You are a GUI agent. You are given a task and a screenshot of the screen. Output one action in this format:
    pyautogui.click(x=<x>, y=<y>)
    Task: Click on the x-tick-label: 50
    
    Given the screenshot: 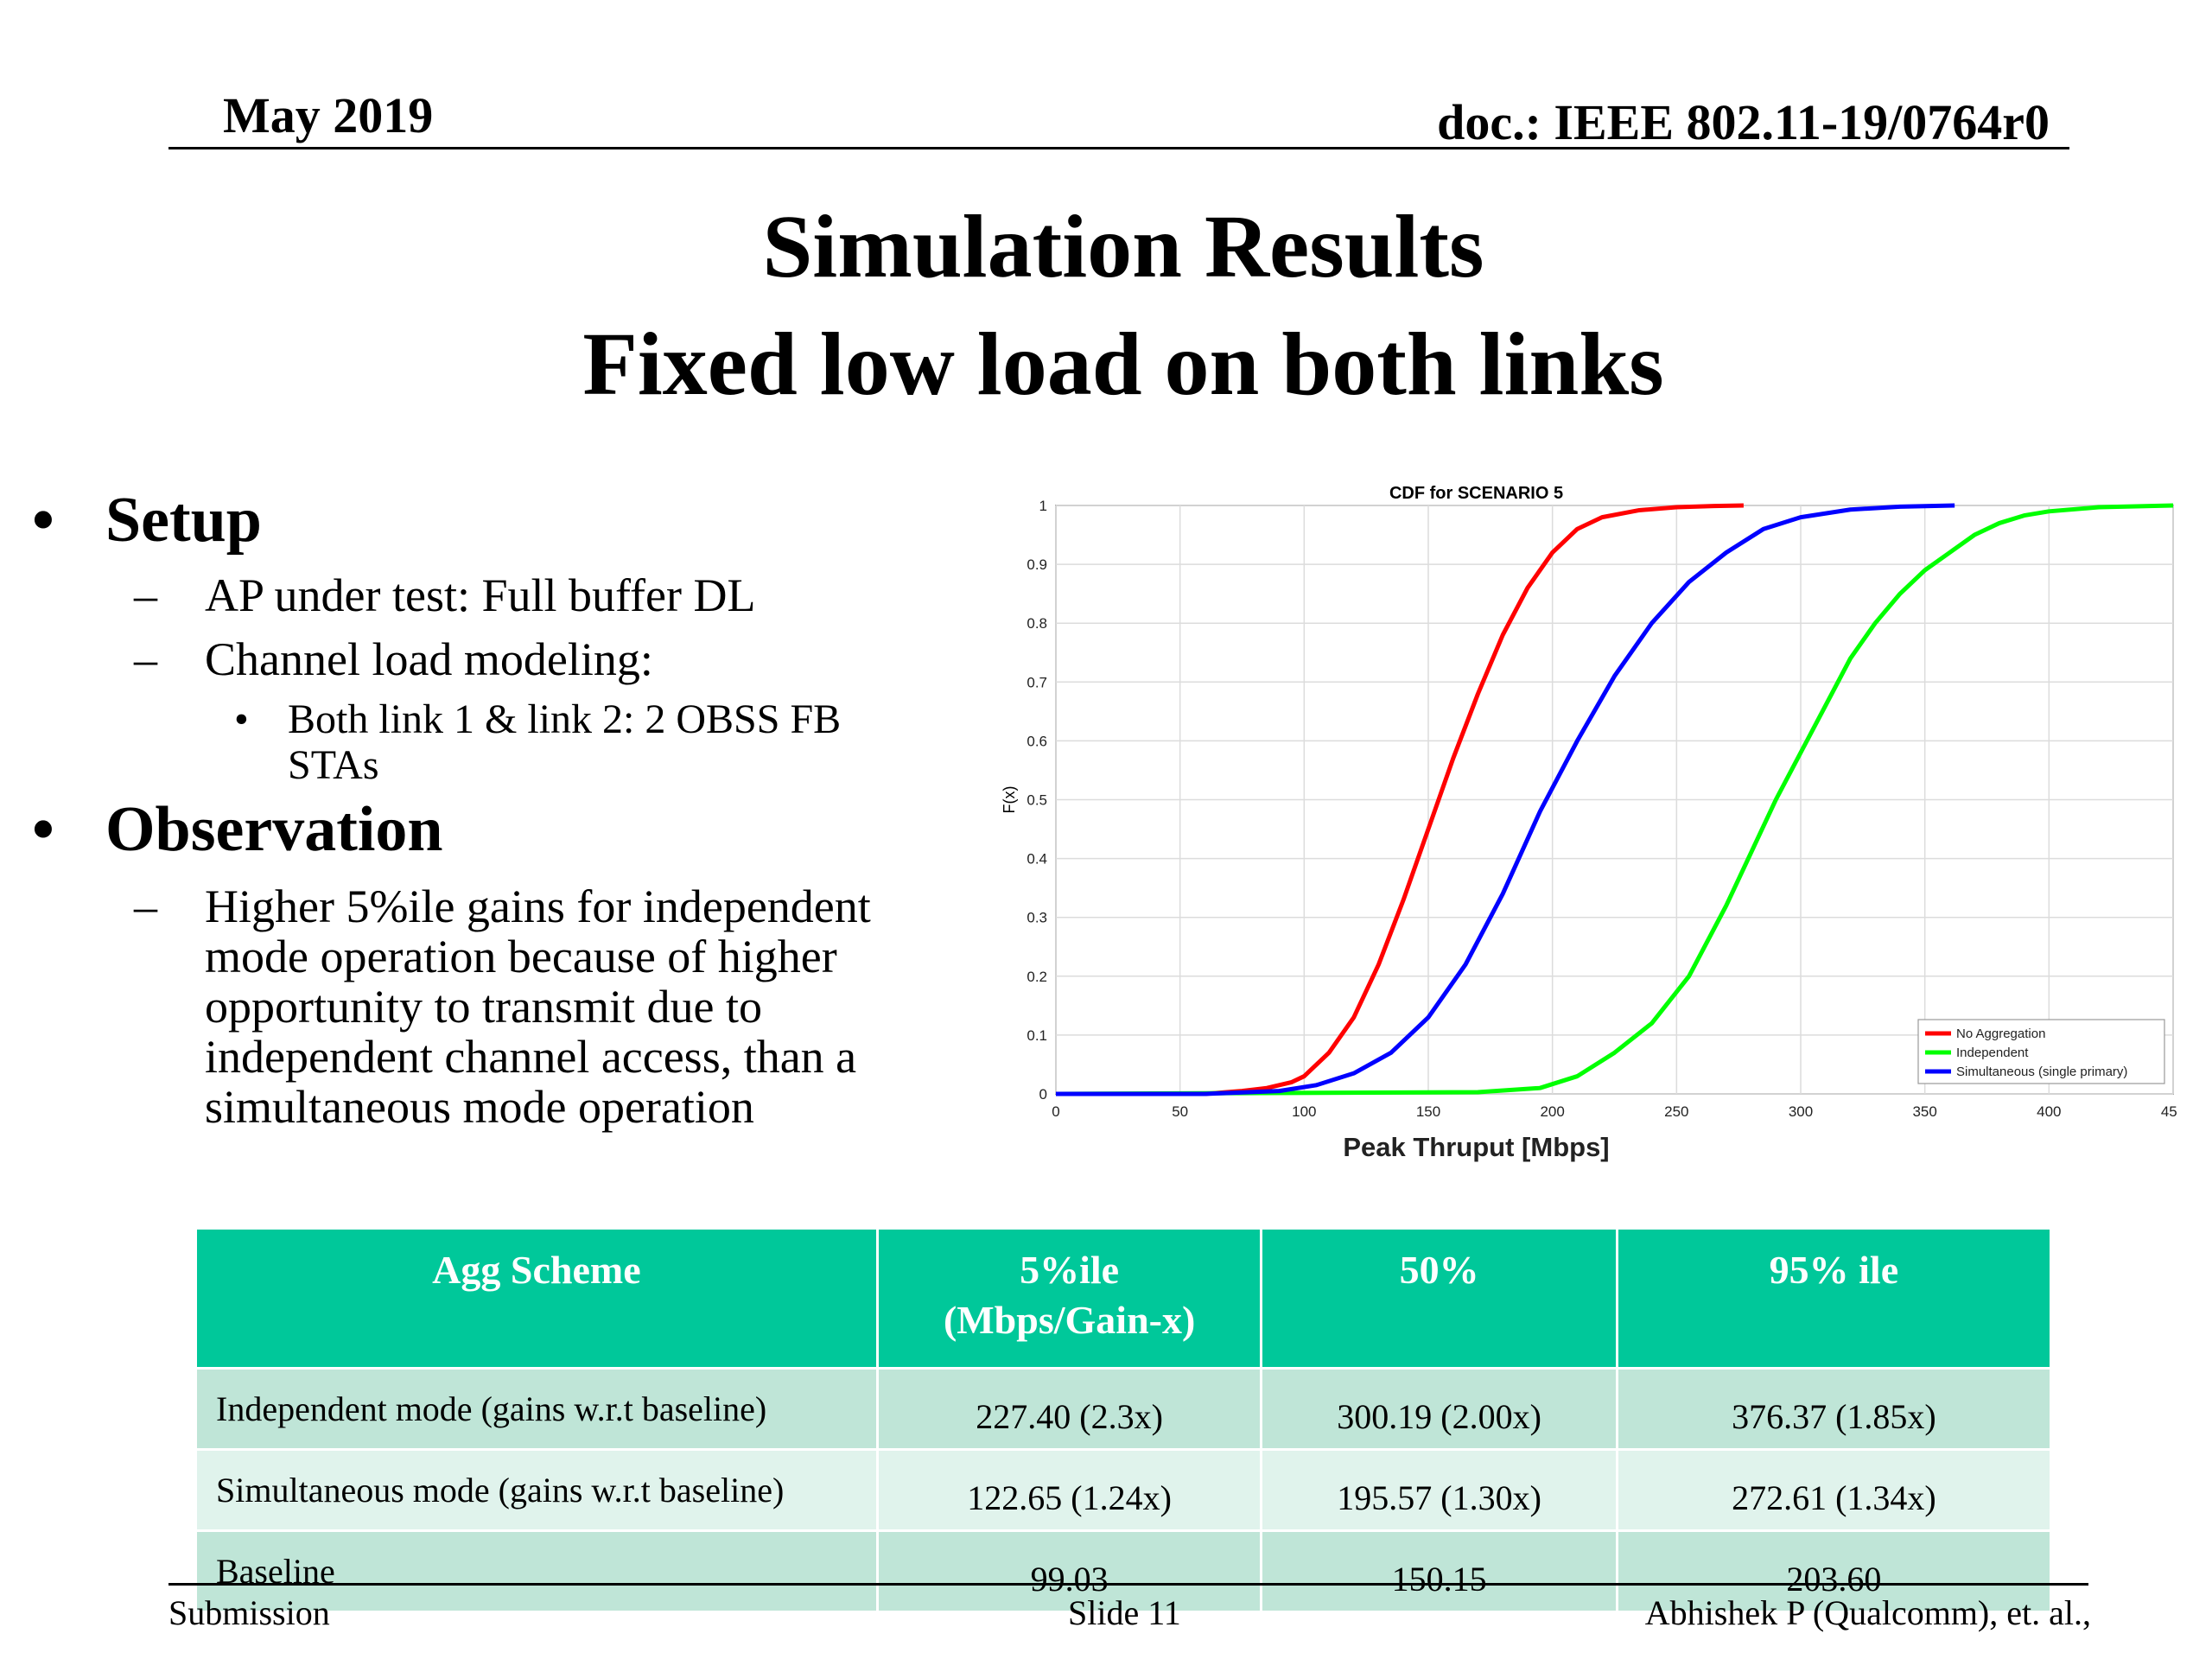 What is the action you would take?
    pyautogui.click(x=1180, y=1111)
    